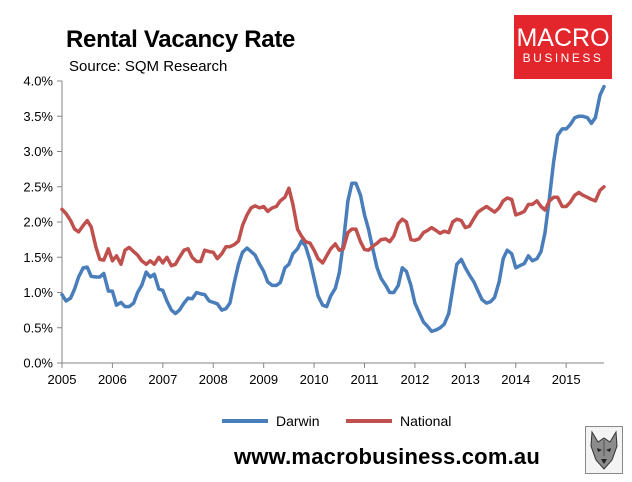 This screenshot has width=632, height=482. I want to click on y-tick-label: 2.5%, so click(38, 186).